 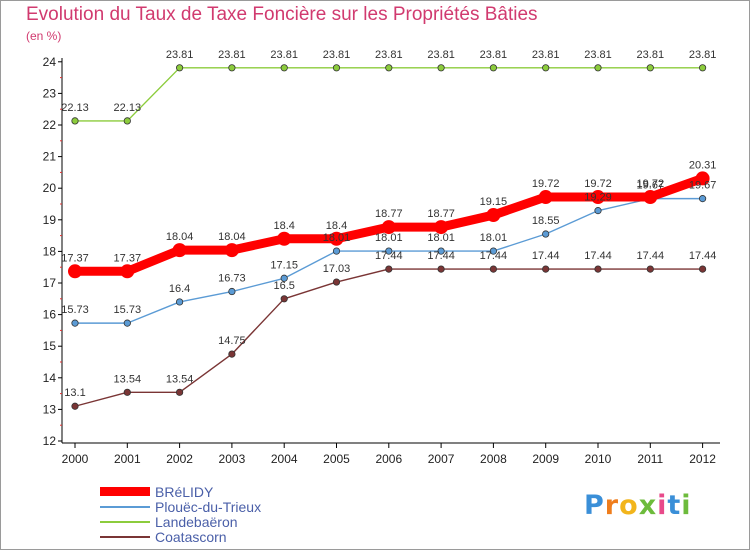 I want to click on legend-item-plouec-du-trieux: Plouëc-du-Trieux, so click(x=181, y=506).